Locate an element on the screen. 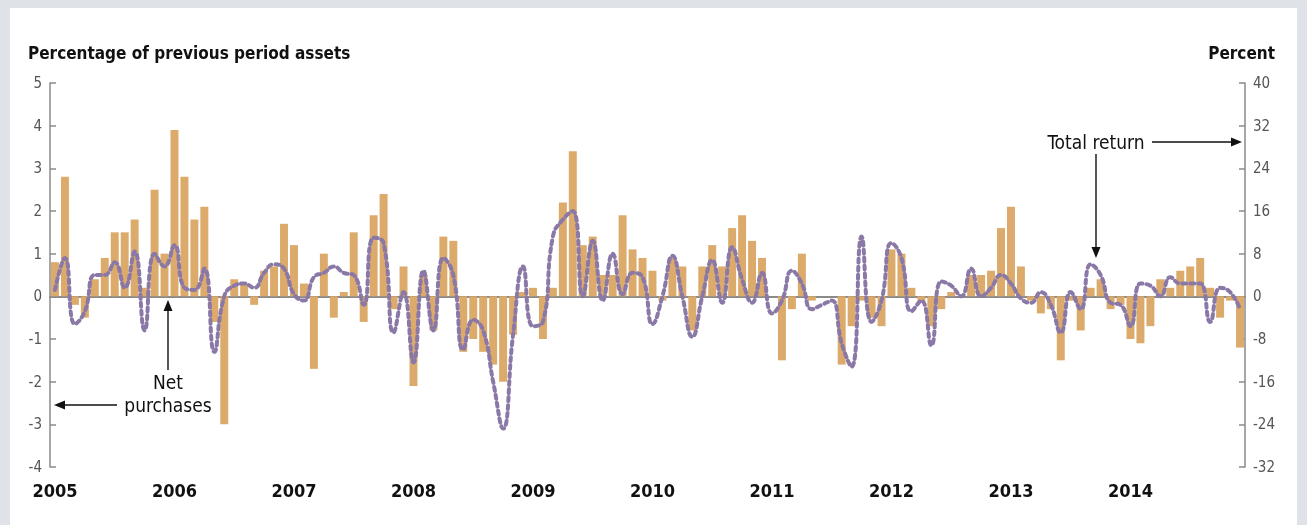  x-tick-label: 2009 is located at coordinates (533, 490).